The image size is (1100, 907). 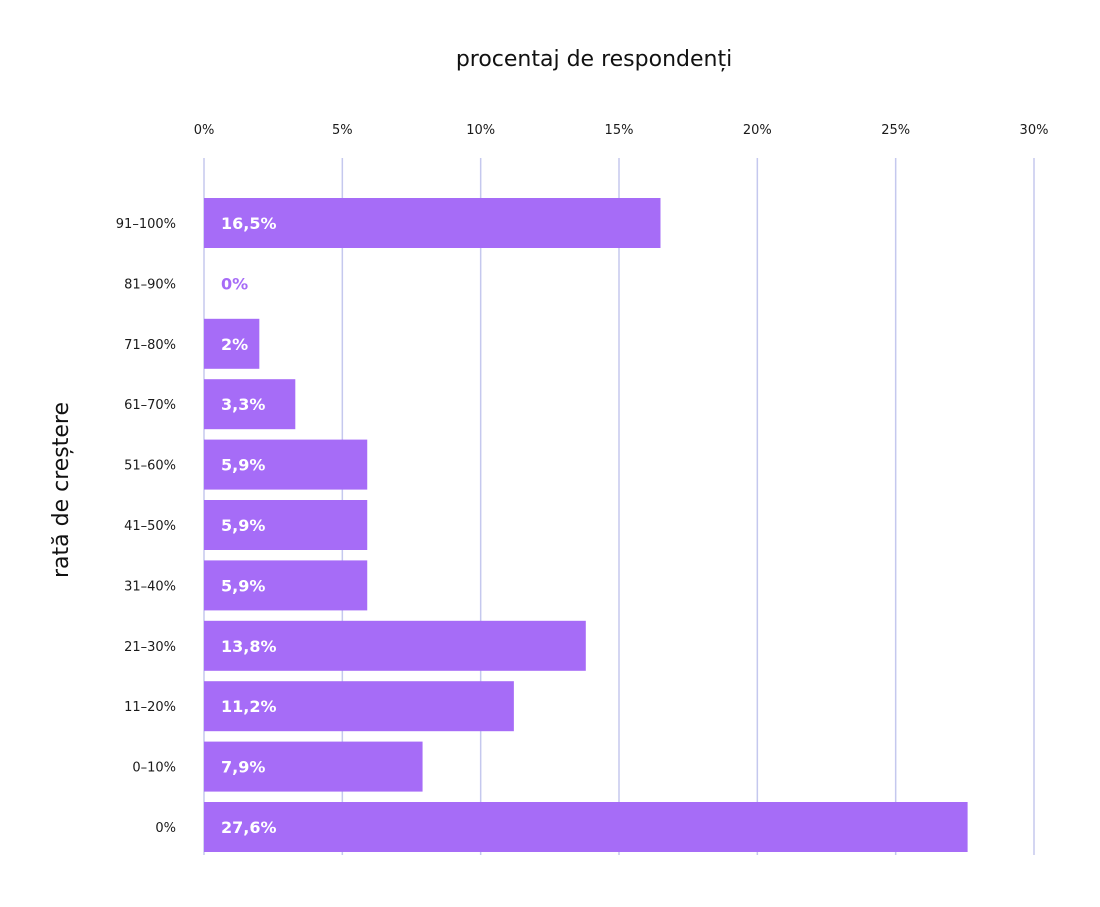 I want to click on category-label: 71–80%, so click(x=150, y=345).